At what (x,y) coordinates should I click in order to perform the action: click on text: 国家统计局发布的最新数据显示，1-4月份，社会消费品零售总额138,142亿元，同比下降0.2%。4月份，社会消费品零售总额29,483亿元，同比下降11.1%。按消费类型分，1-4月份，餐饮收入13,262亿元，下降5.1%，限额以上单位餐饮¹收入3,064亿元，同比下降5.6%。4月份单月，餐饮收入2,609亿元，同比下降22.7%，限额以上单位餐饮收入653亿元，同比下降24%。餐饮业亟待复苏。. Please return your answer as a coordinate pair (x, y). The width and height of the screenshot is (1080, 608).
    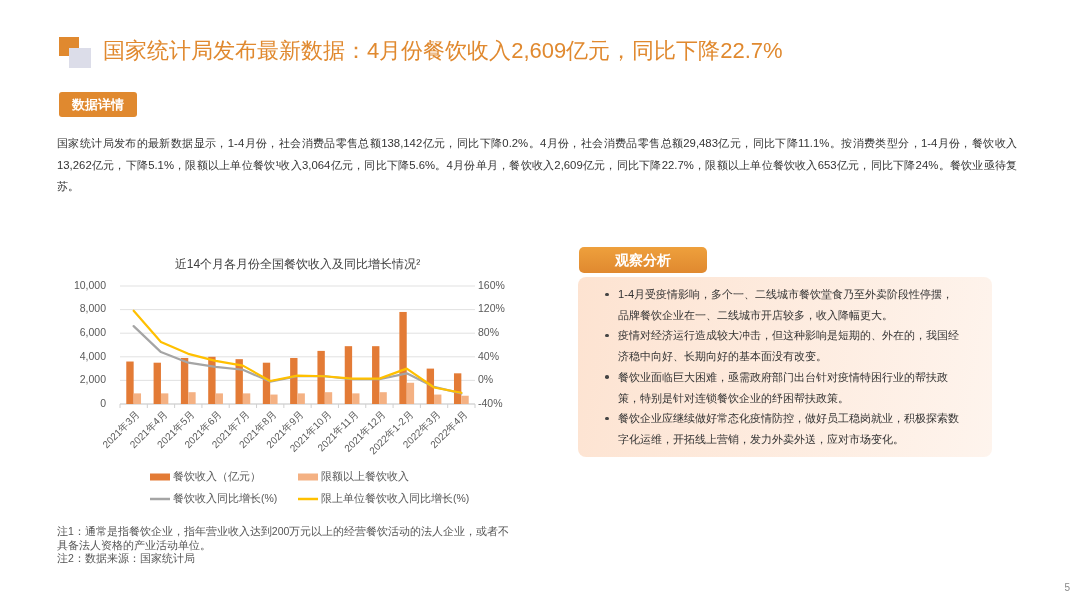
    Looking at the image, I should click on (537, 165).